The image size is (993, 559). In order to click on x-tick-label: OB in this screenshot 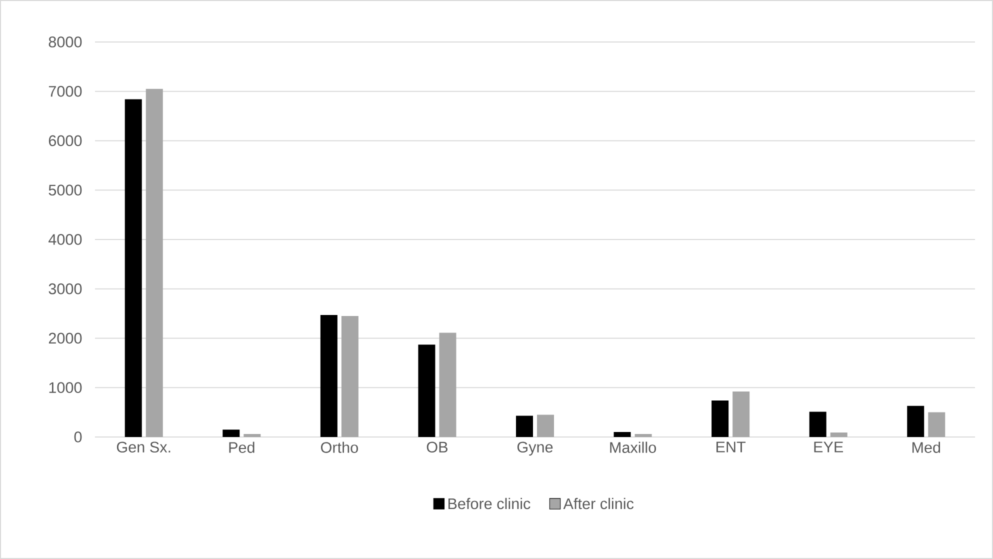, I will do `click(437, 447)`.